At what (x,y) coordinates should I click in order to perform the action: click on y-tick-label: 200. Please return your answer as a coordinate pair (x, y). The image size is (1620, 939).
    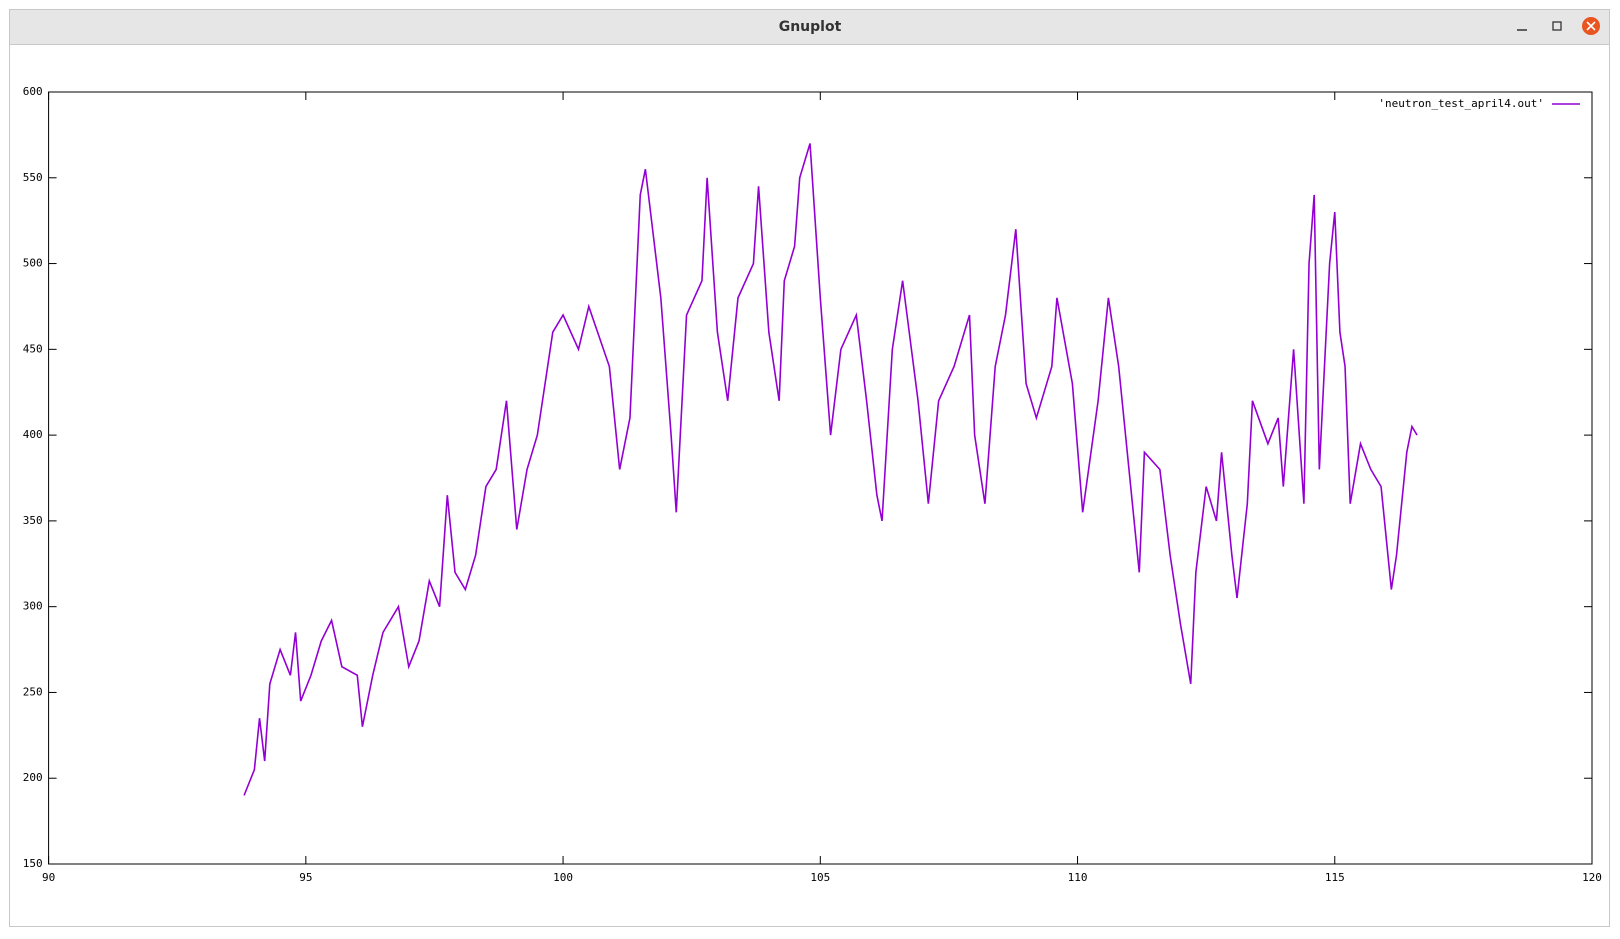
    Looking at the image, I should click on (33, 777).